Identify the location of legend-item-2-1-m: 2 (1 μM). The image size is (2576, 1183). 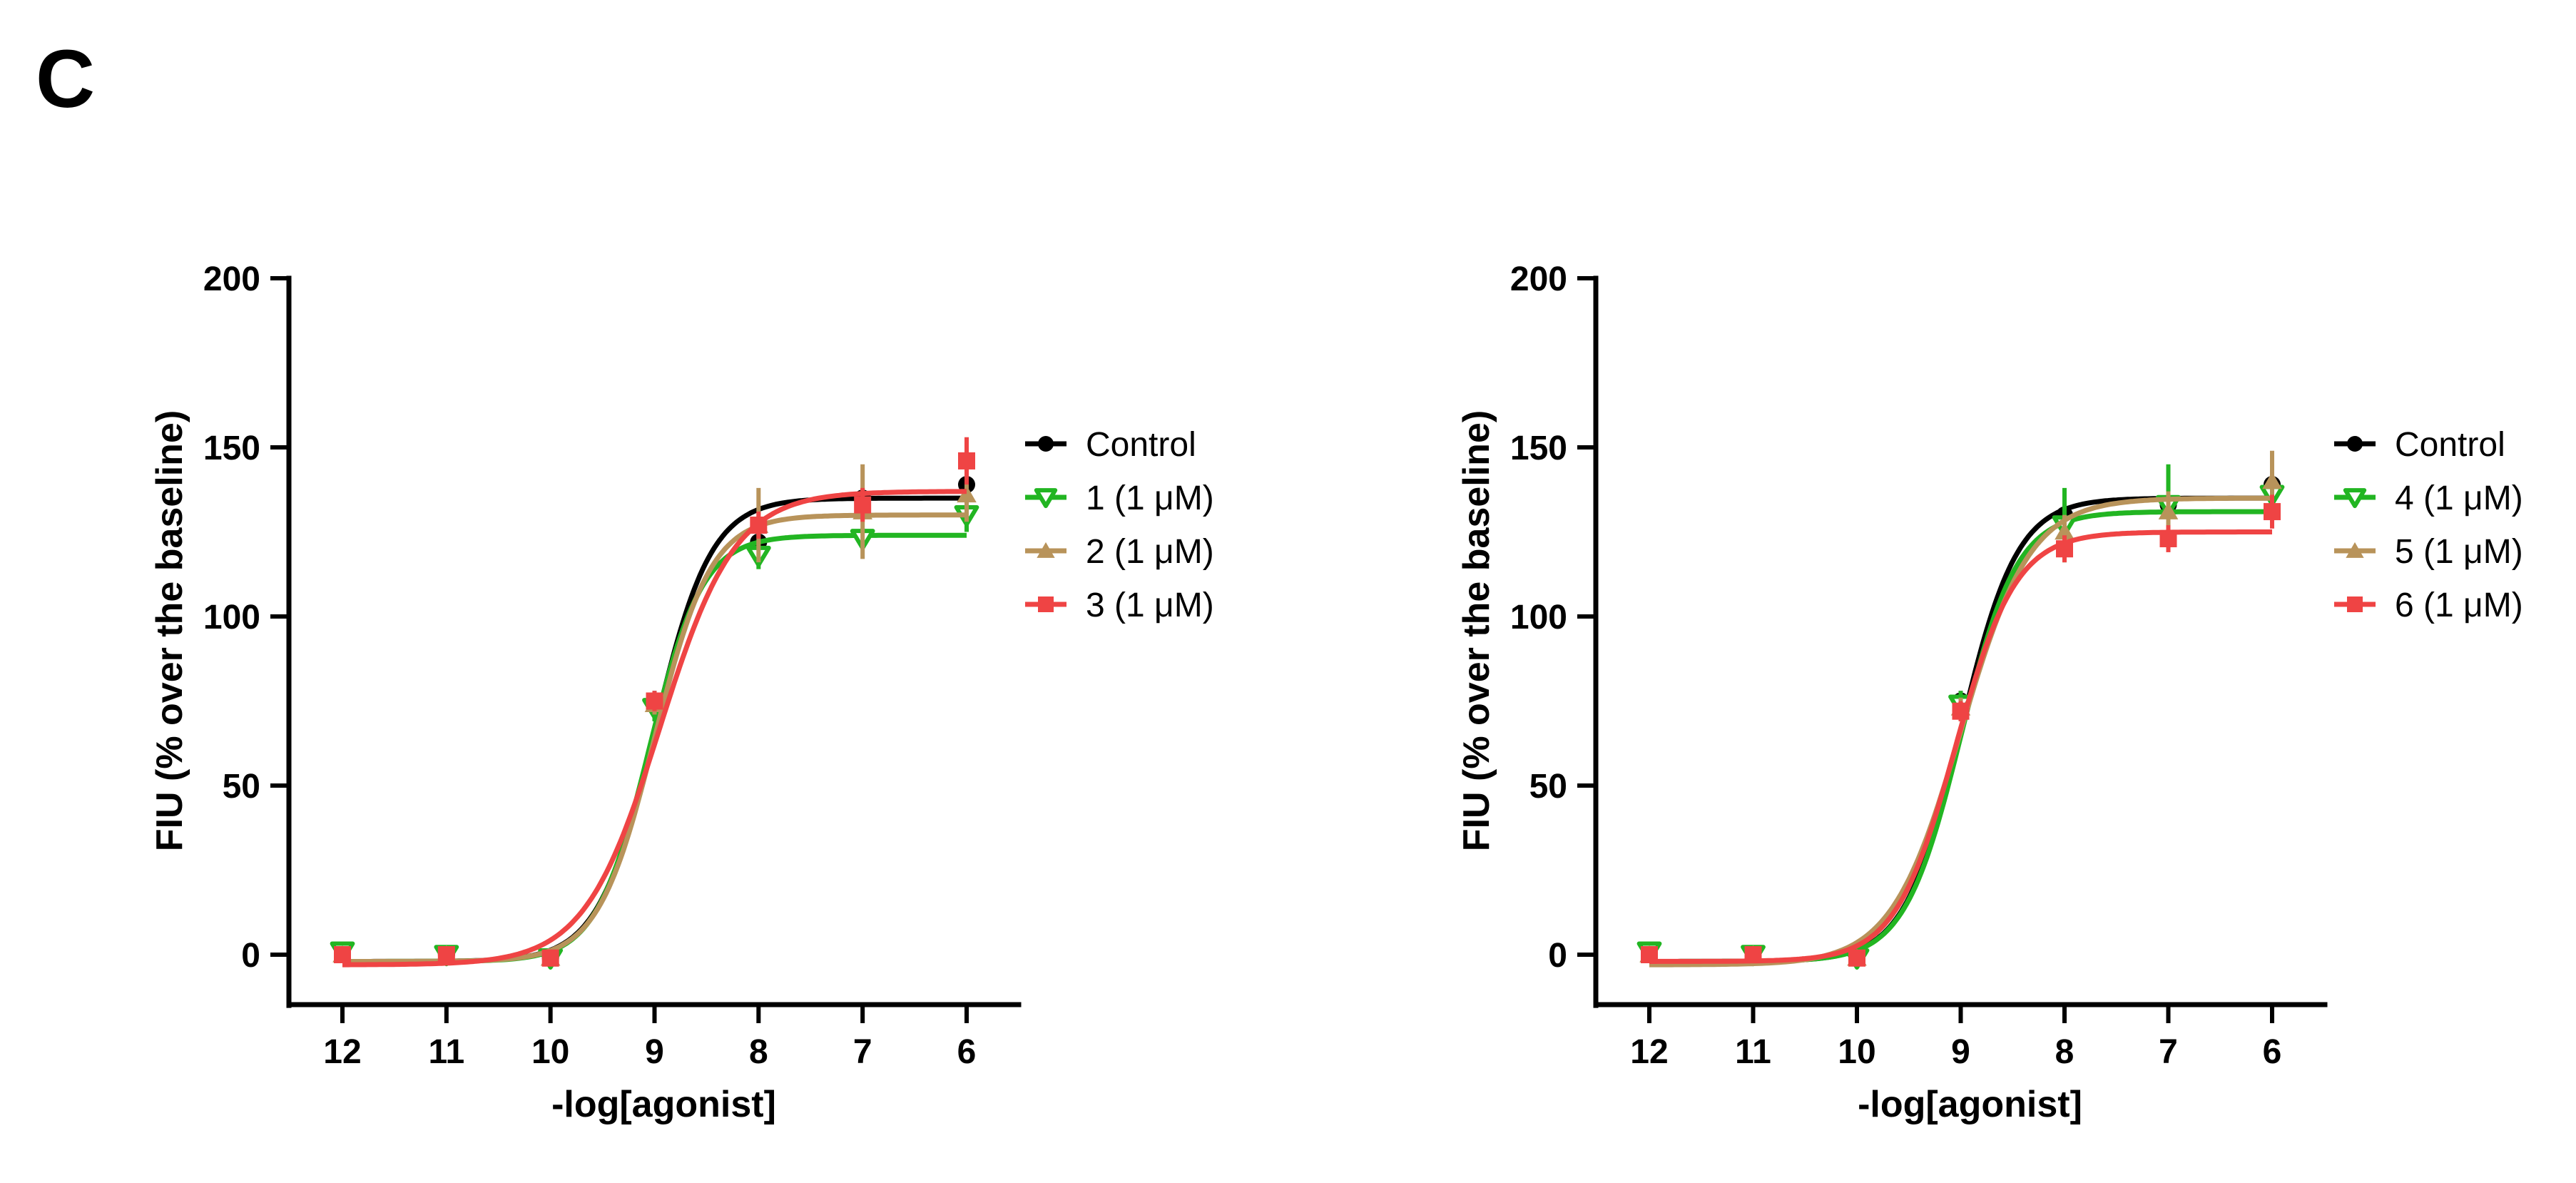
(1119, 552).